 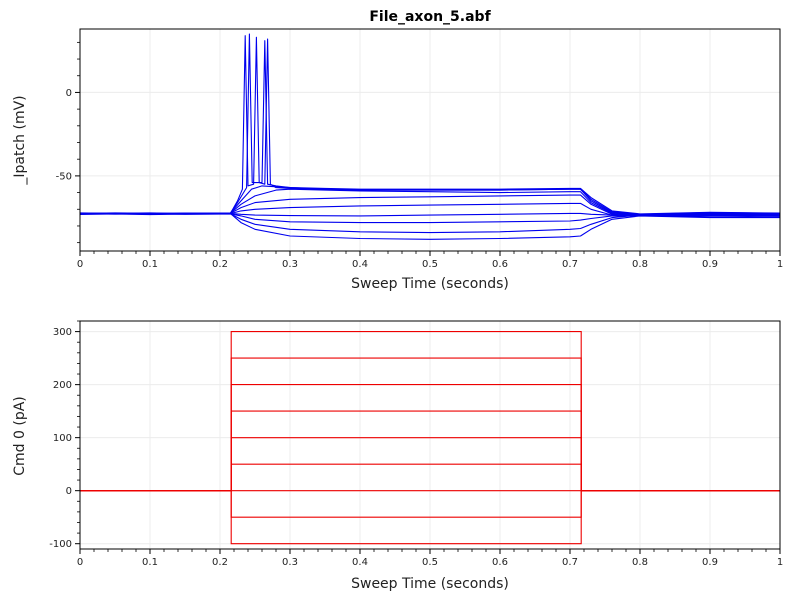 What do you see at coordinates (20, 436) in the screenshot?
I see `command-y-axis-label: Cmd 0 (pA)` at bounding box center [20, 436].